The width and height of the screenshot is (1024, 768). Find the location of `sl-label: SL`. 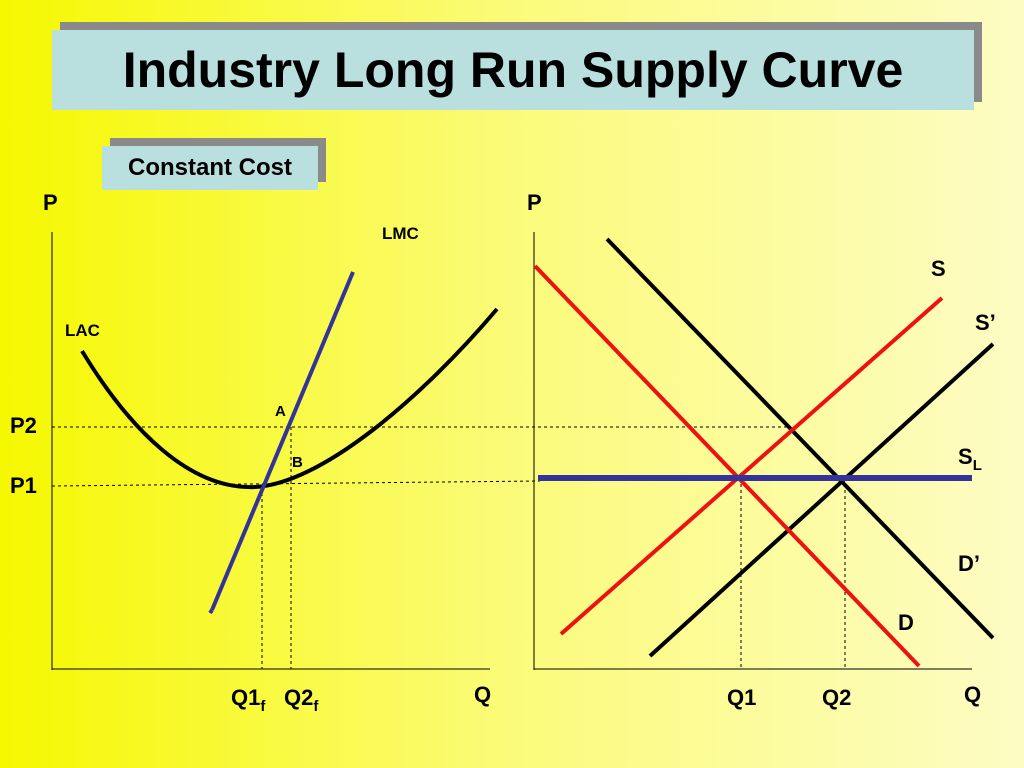

sl-label: SL is located at coordinates (970, 459).